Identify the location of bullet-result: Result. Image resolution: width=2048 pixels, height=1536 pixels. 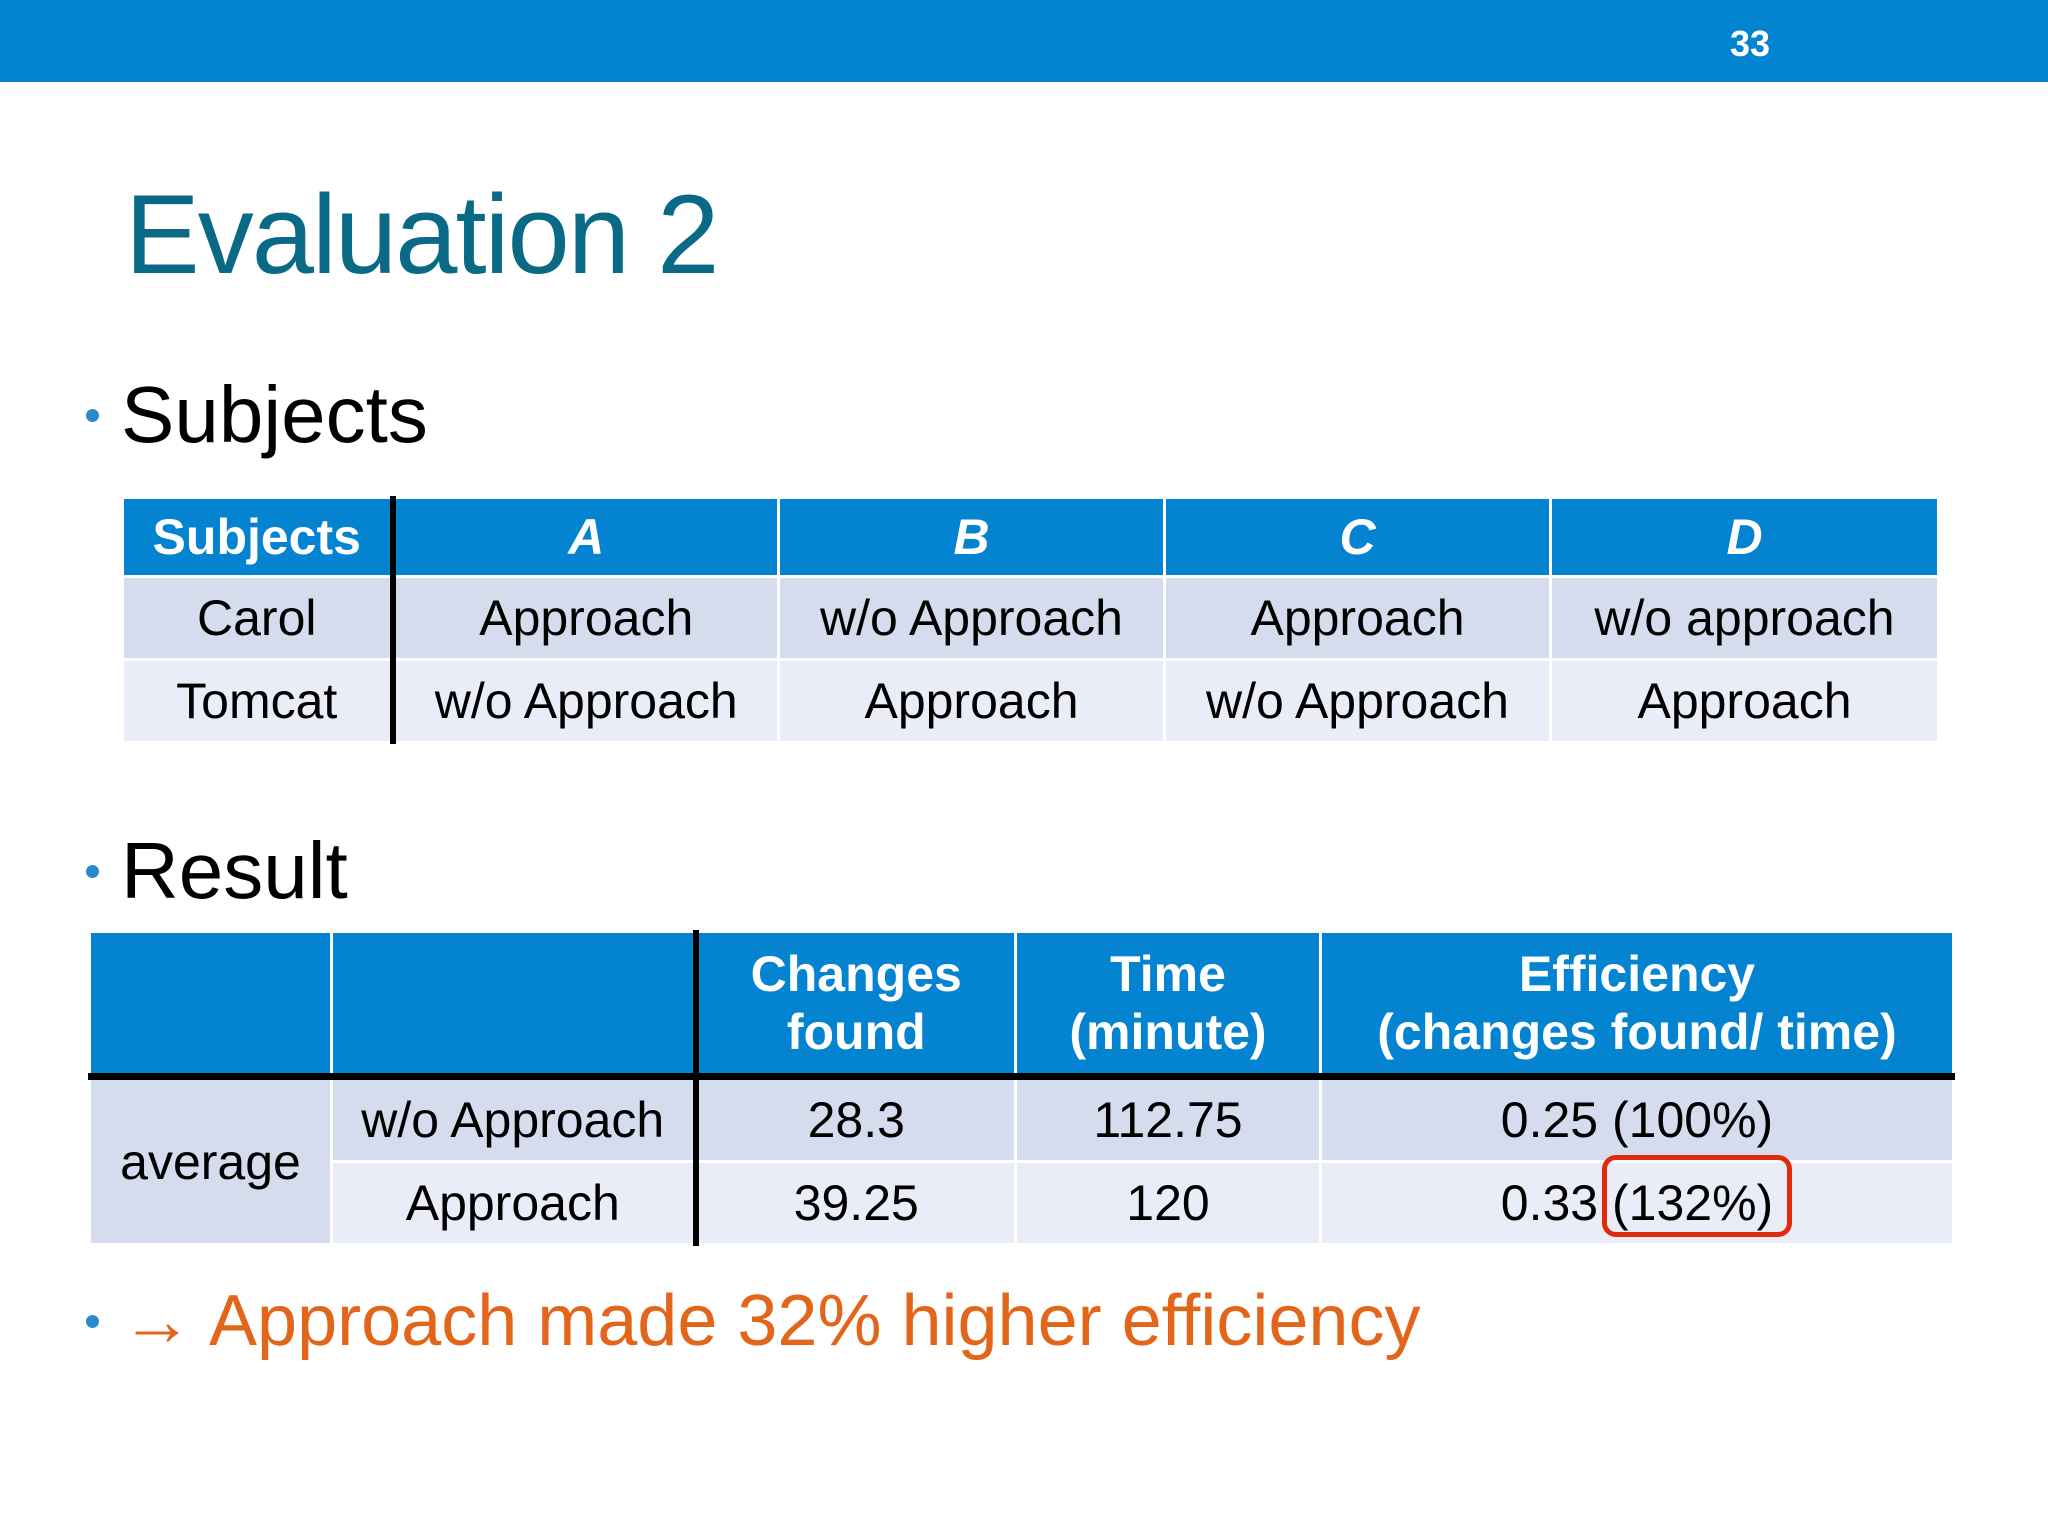
(217, 871).